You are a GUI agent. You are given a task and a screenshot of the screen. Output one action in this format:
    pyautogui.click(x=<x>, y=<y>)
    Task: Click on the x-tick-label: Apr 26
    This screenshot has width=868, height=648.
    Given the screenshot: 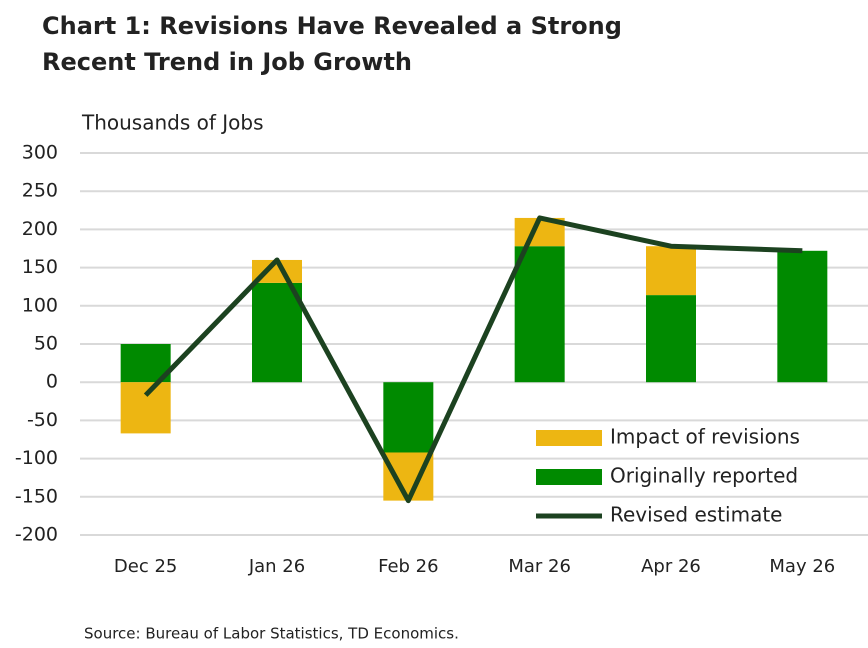 What is the action you would take?
    pyautogui.click(x=671, y=566)
    